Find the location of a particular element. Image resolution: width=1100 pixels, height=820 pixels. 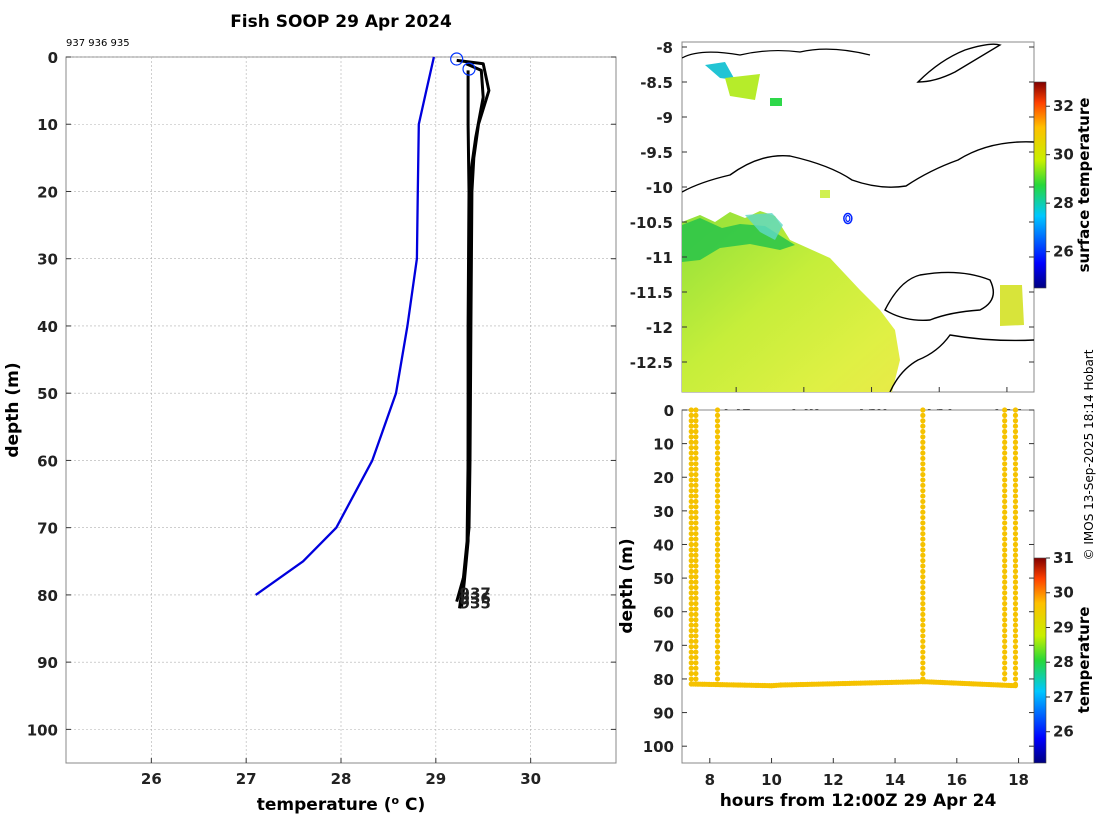

profile-end-label: 935 is located at coordinates (475, 603).